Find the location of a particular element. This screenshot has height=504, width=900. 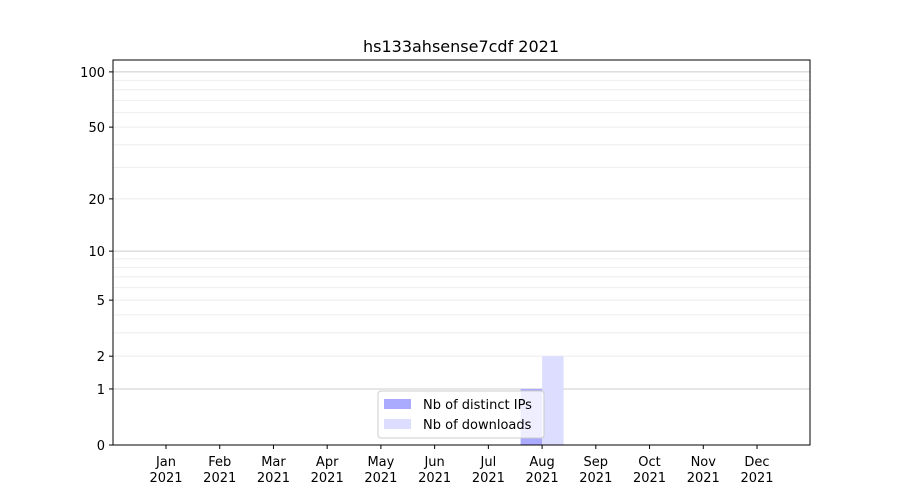

bar-downloads is located at coordinates (553, 400).